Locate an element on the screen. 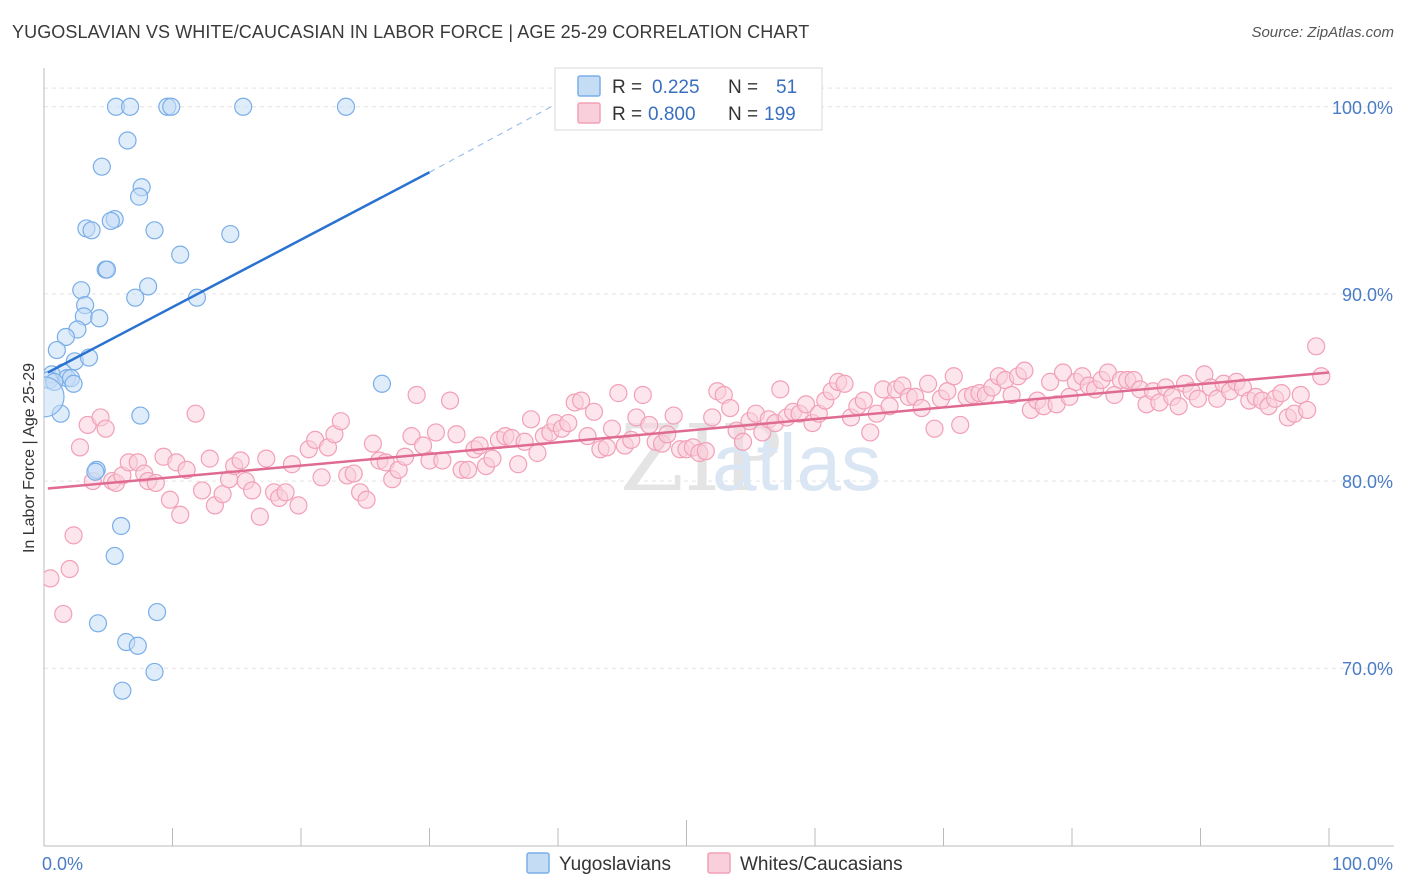  legend-r-label-2: R = is located at coordinates (627, 114).